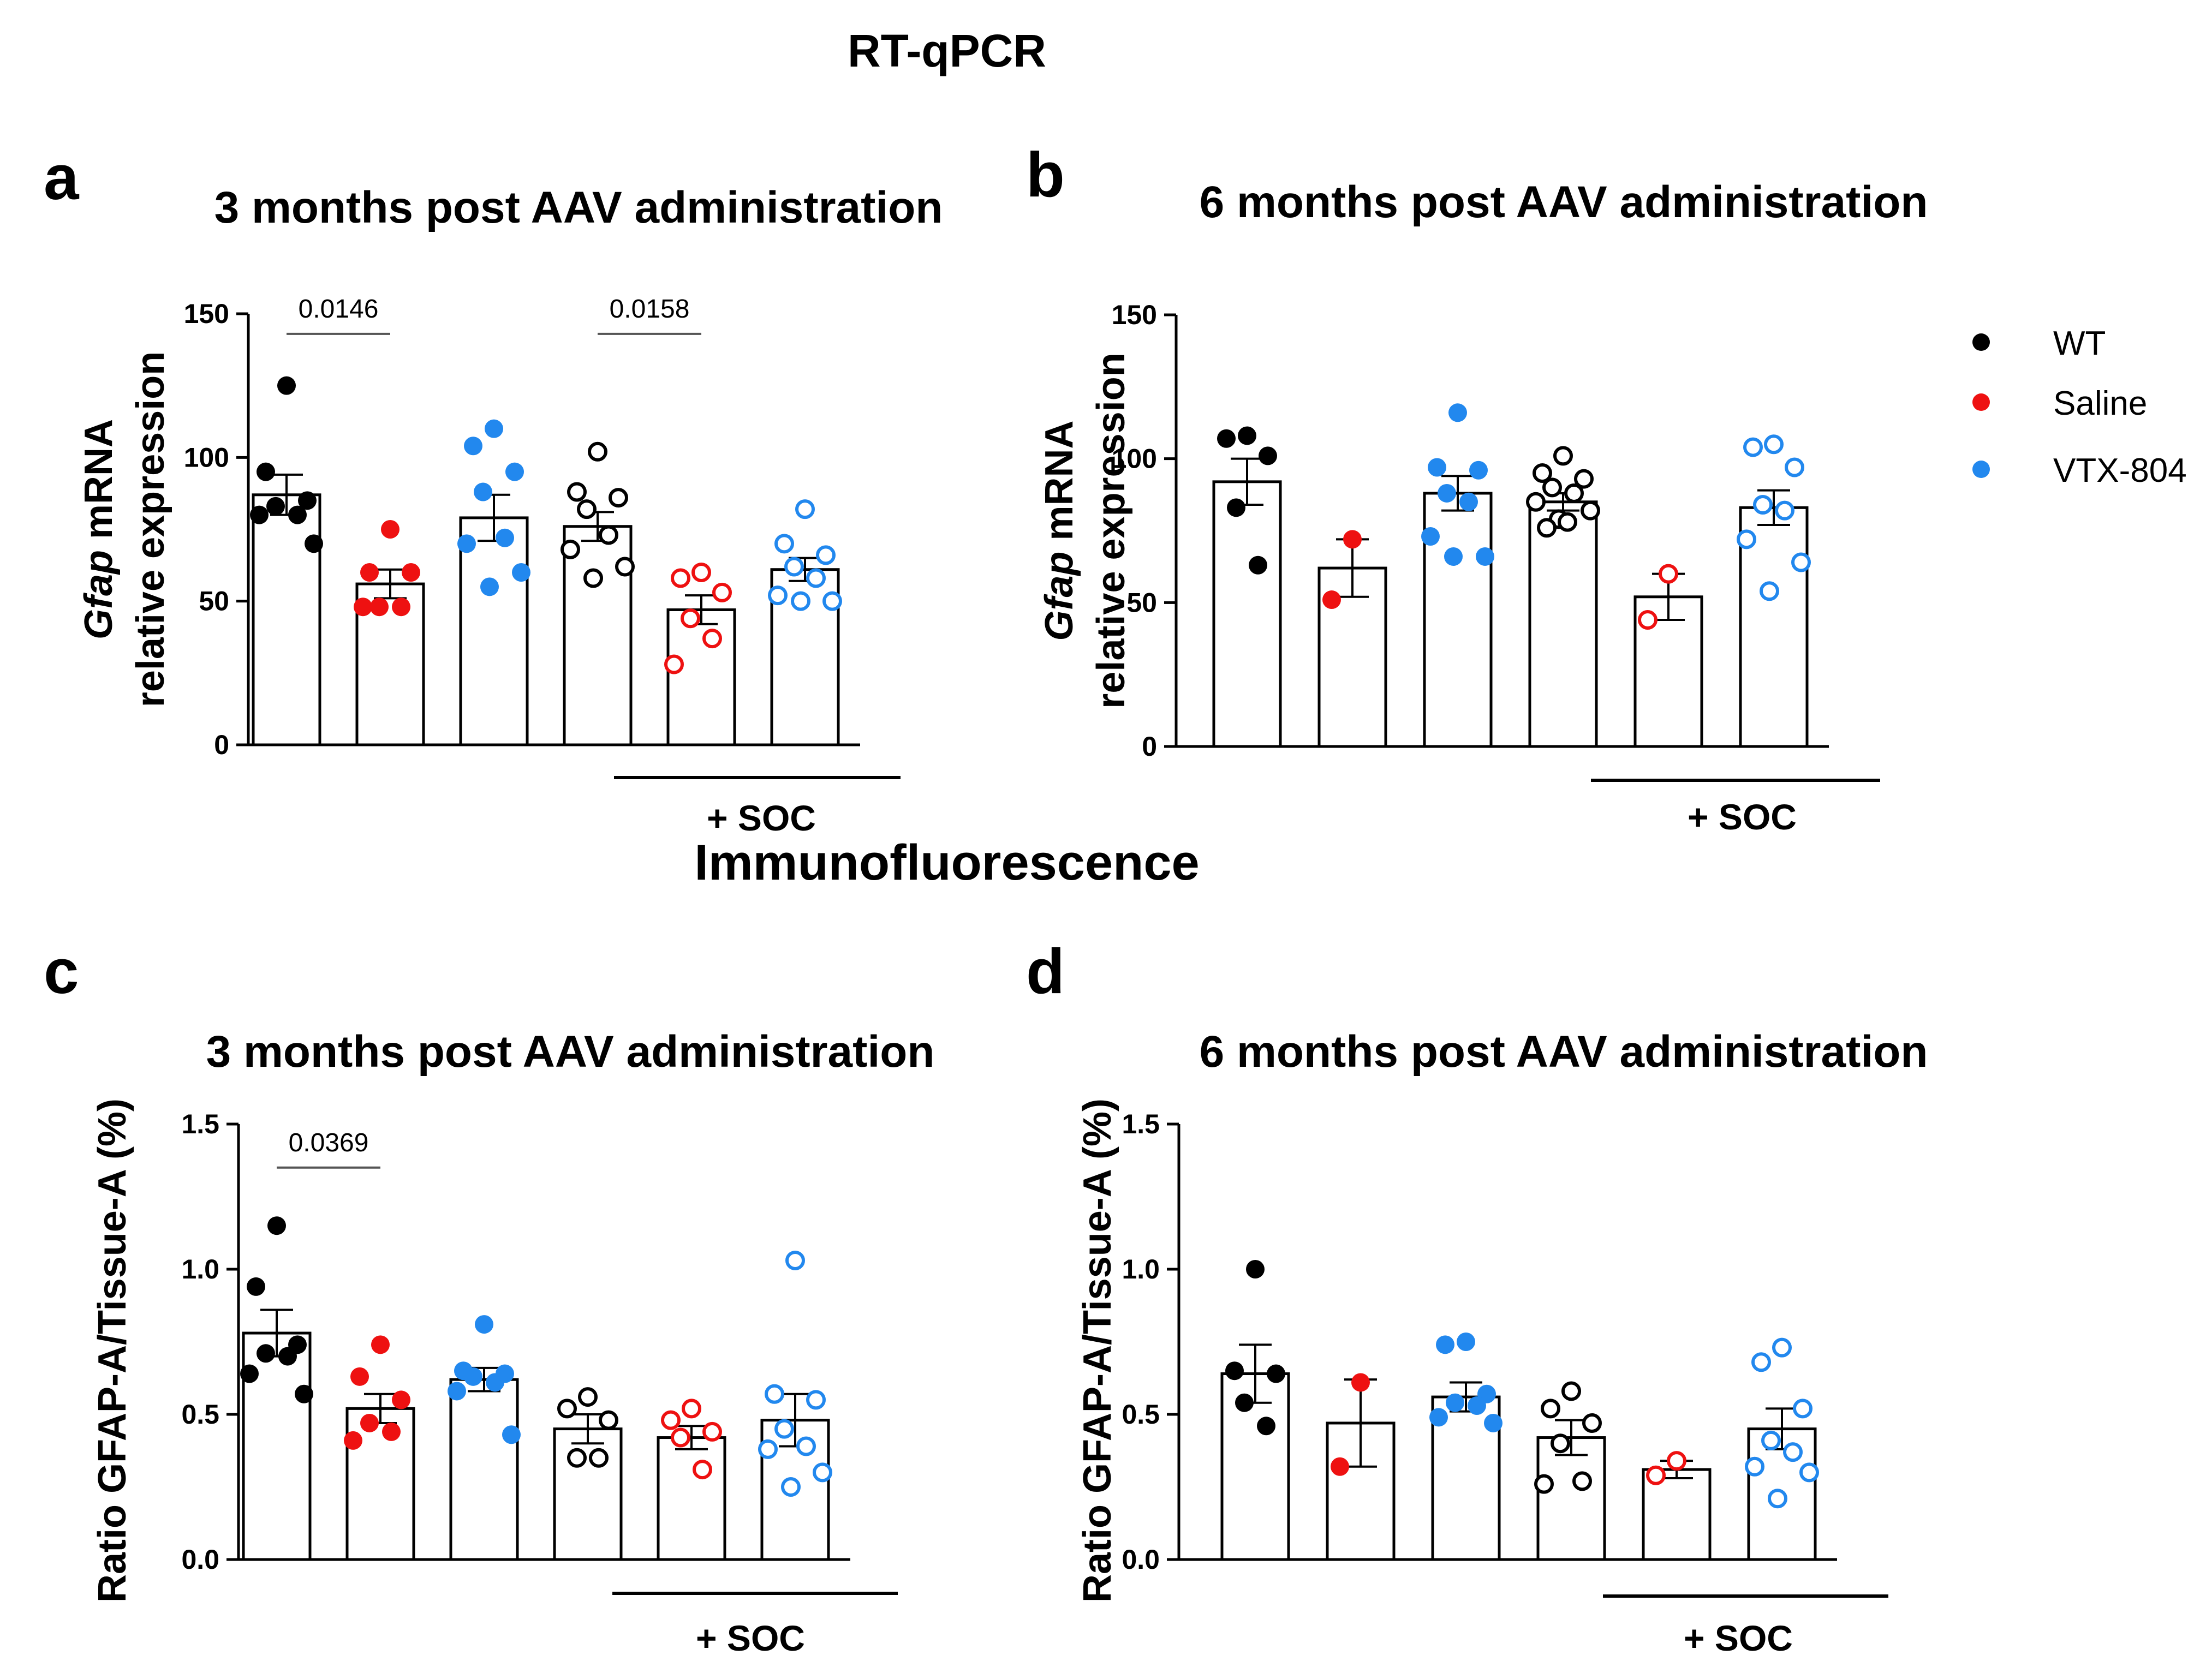  Describe the element at coordinates (1141, 1269) in the screenshot. I see `y-tick-label: 1.0` at that location.